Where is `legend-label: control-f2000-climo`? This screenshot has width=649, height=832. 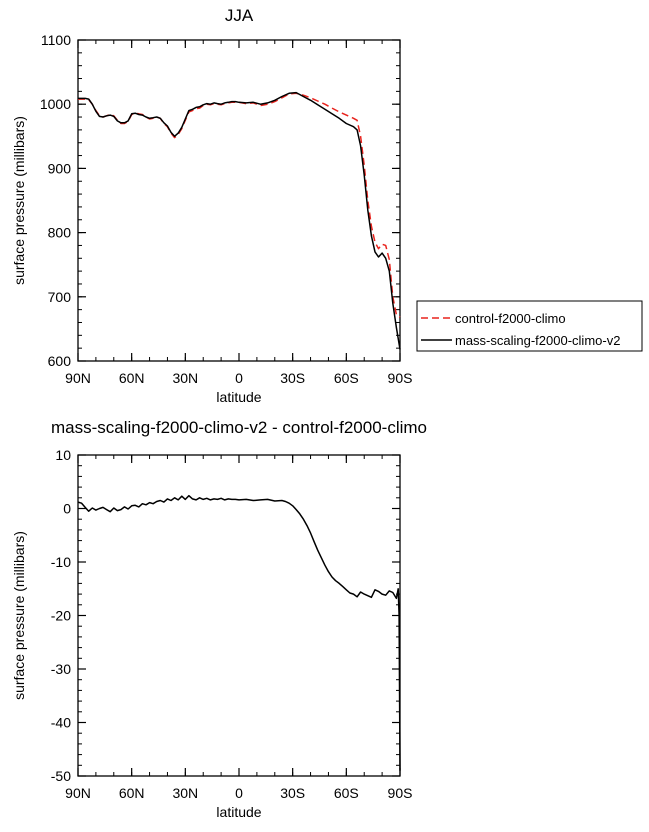
legend-label: control-f2000-climo is located at coordinates (510, 318).